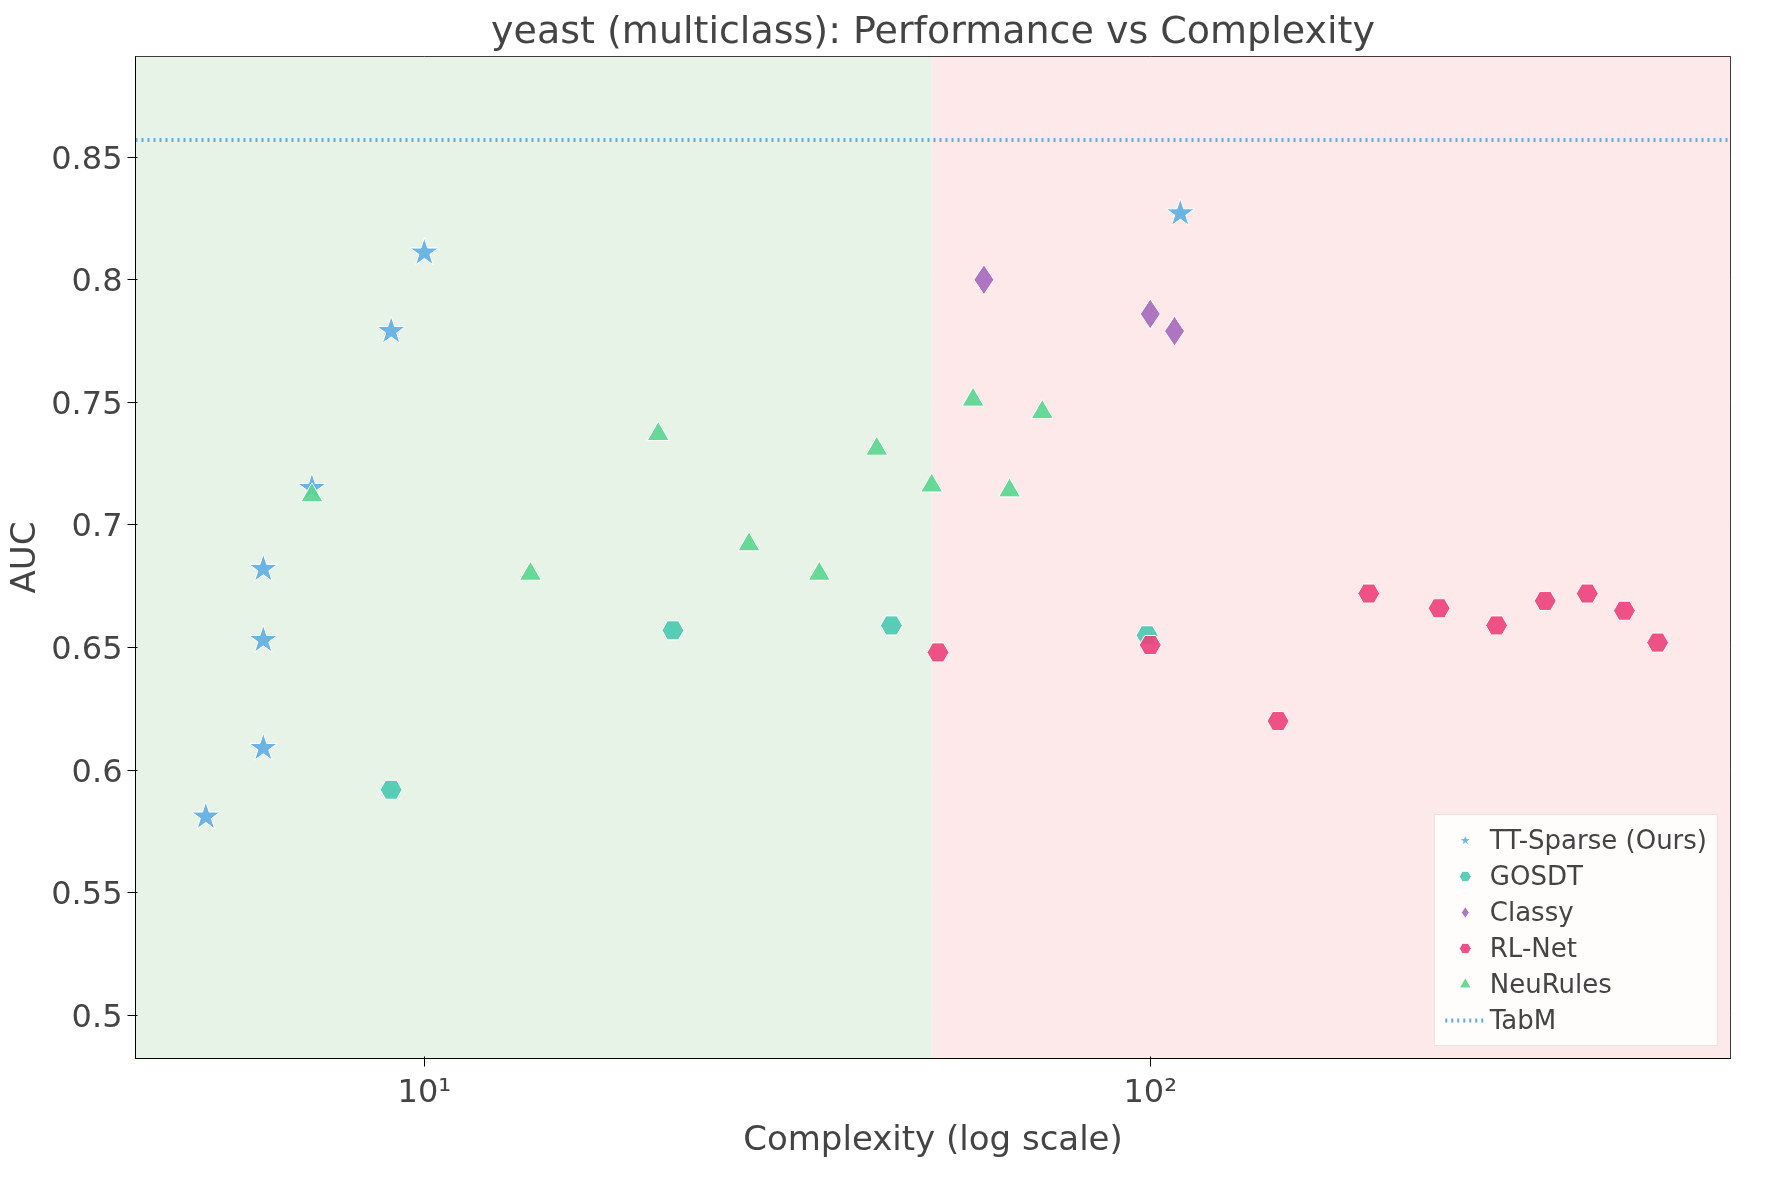  Describe the element at coordinates (97, 525) in the screenshot. I see `y-tick-label: 0.7` at that location.